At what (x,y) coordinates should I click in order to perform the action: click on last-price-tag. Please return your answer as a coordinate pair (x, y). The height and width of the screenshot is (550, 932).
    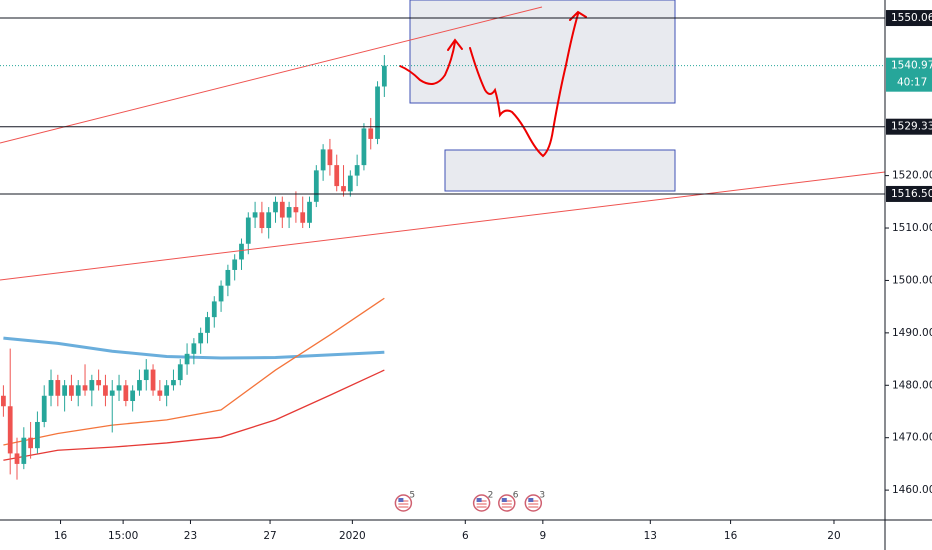
    Looking at the image, I should click on (909, 74).